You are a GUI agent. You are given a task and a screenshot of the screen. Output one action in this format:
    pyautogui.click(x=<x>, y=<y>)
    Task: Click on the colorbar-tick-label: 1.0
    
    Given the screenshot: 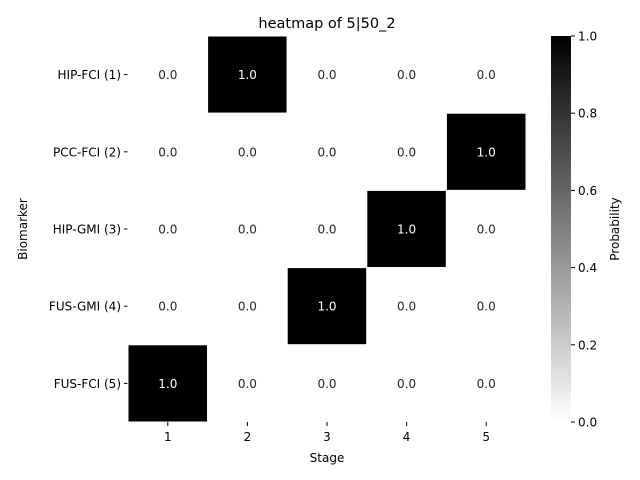 What is the action you would take?
    pyautogui.click(x=587, y=37)
    